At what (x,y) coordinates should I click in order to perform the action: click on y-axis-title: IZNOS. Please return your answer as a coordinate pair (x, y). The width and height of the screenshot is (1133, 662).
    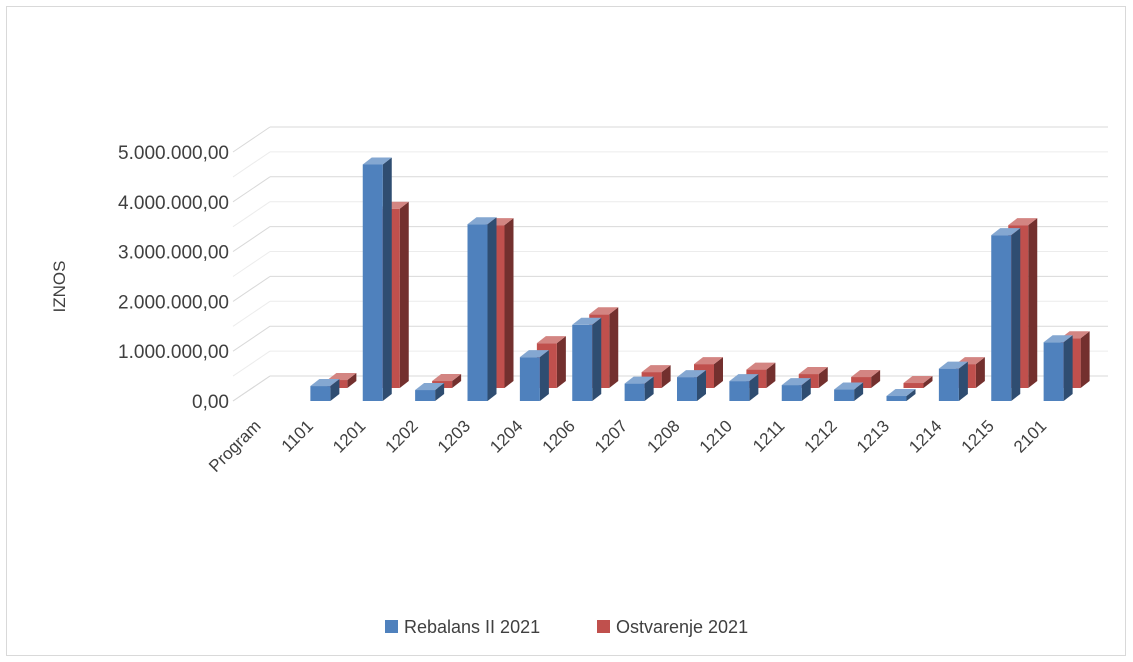
    Looking at the image, I should click on (59, 287).